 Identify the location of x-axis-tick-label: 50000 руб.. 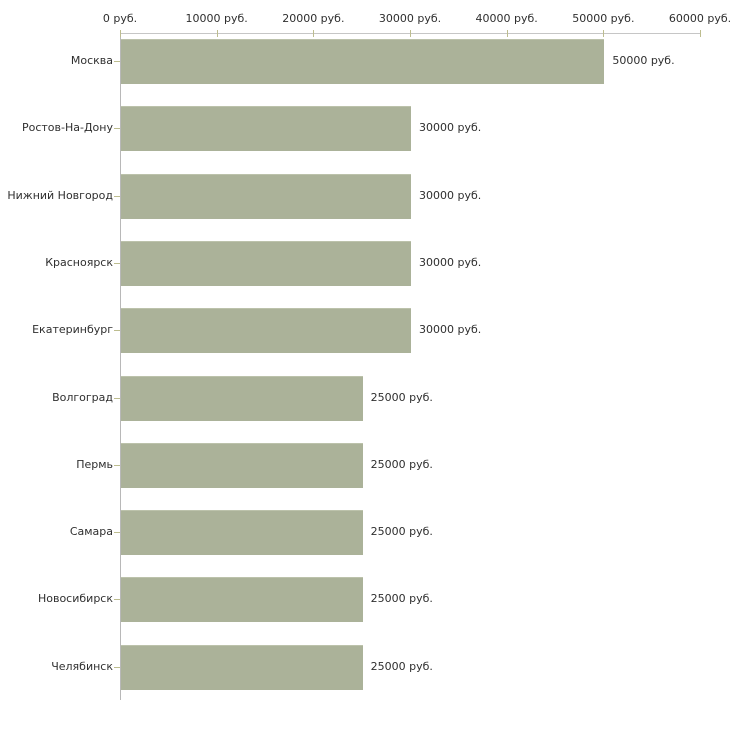
(603, 18).